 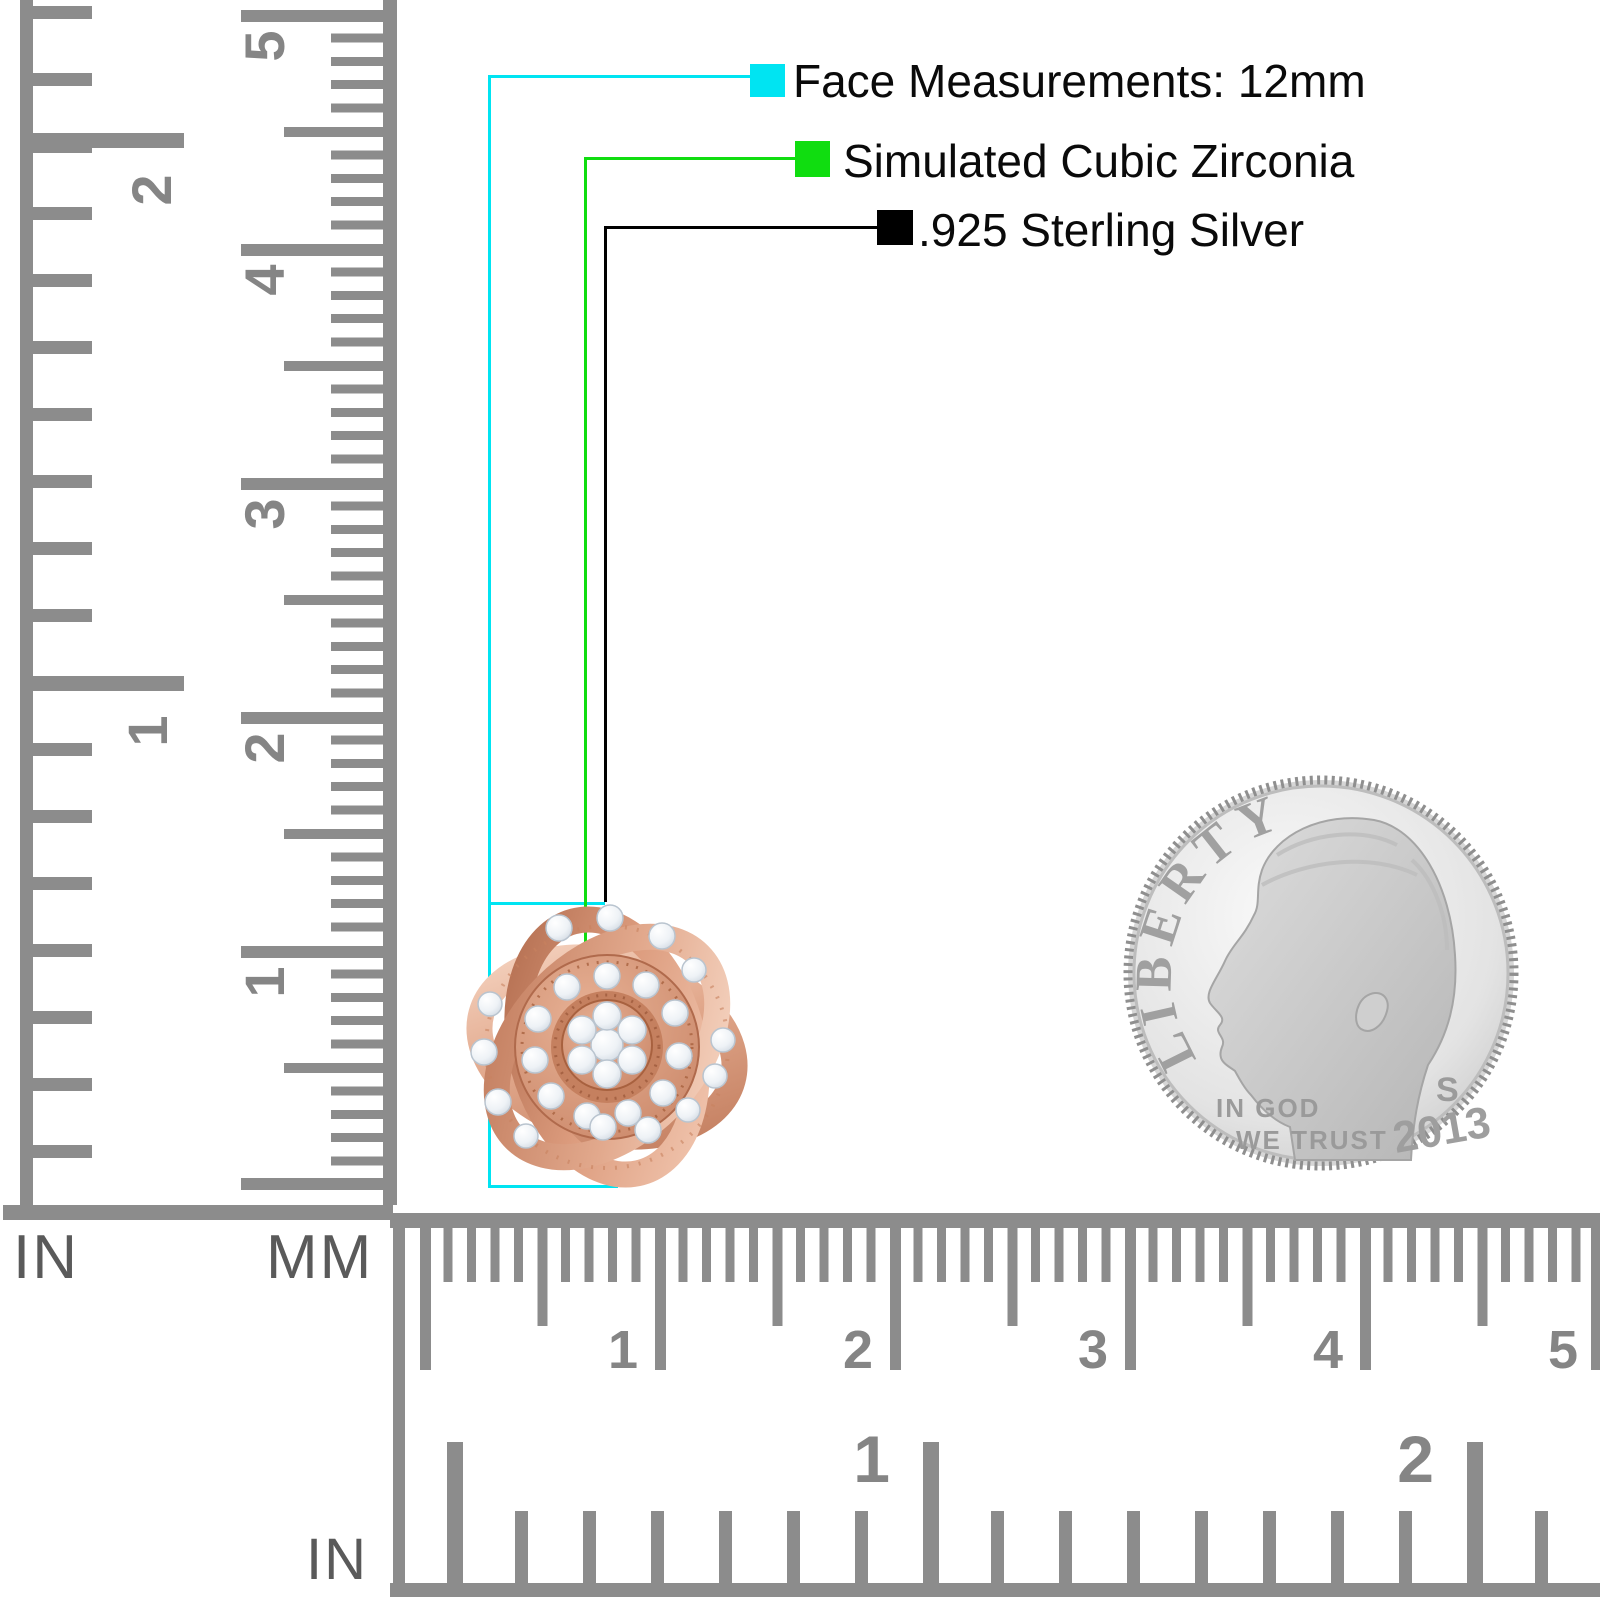 What do you see at coordinates (320, 1257) in the screenshot?
I see `mm-ruler-unit-label: MM` at bounding box center [320, 1257].